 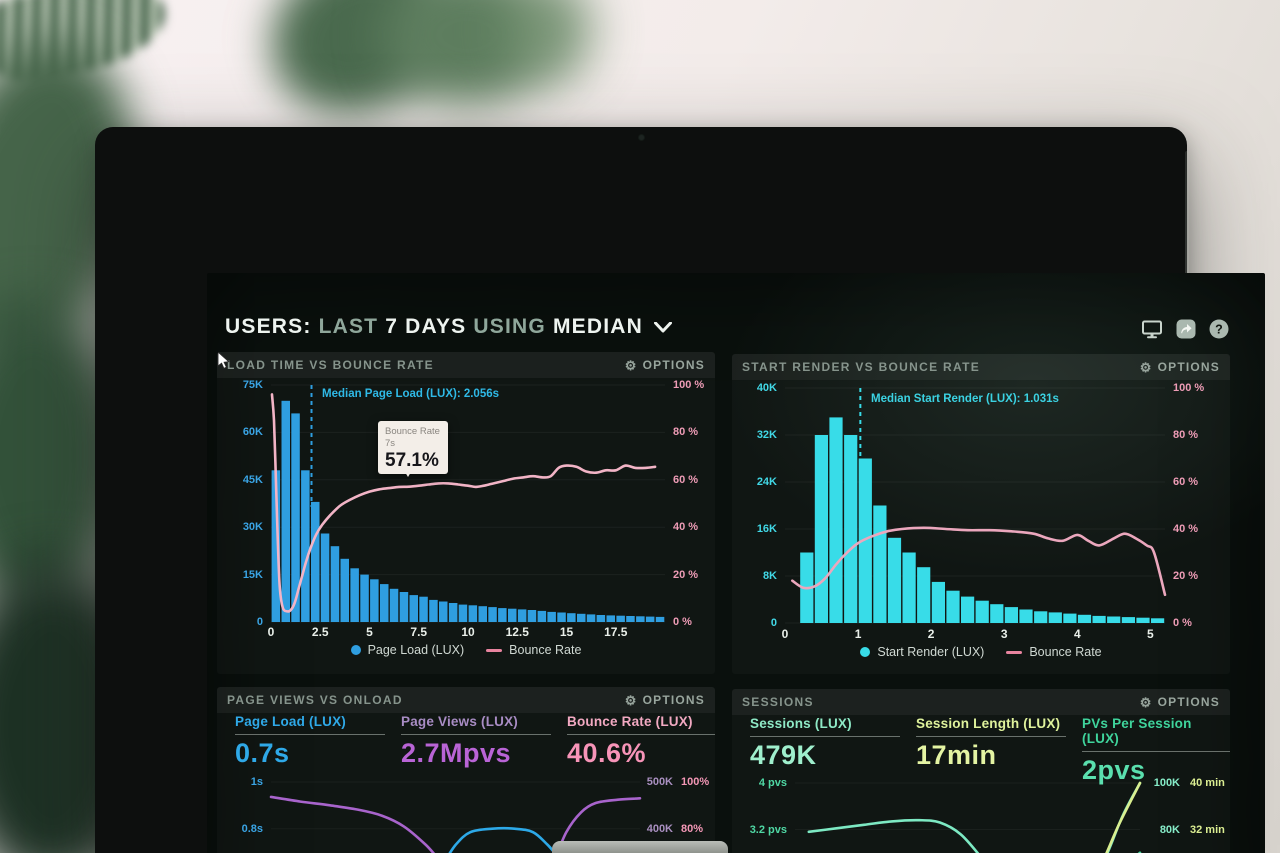 I want to click on y-axis-tick: 100%, so click(x=695, y=782).